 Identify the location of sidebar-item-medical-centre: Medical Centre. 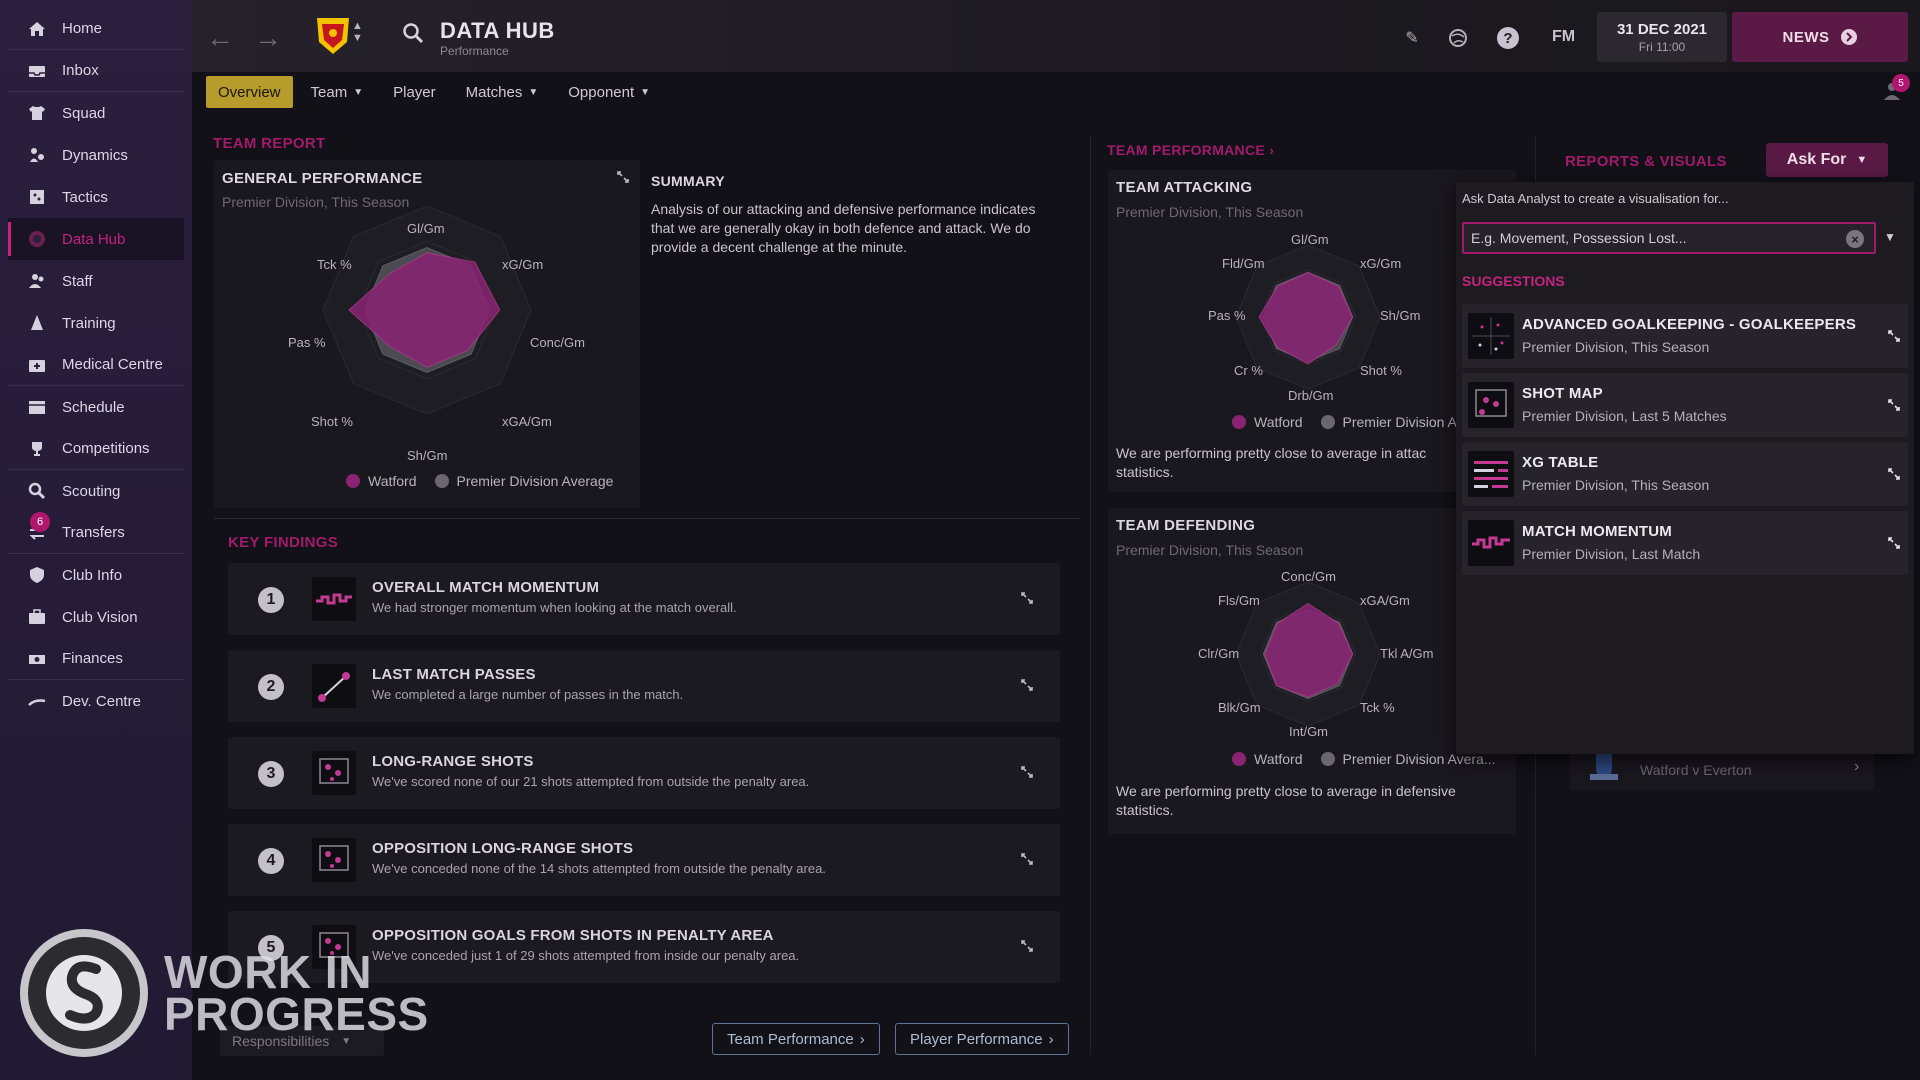
(96, 365).